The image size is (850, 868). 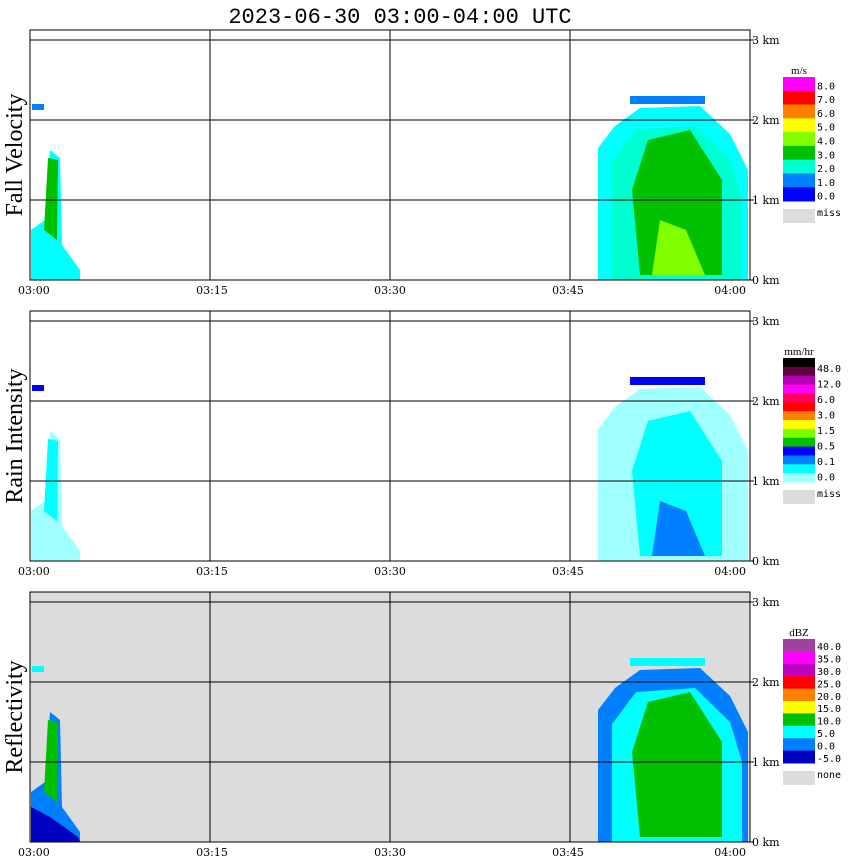 I want to click on panel-ylabel: Rain Intensity, so click(x=15, y=435).